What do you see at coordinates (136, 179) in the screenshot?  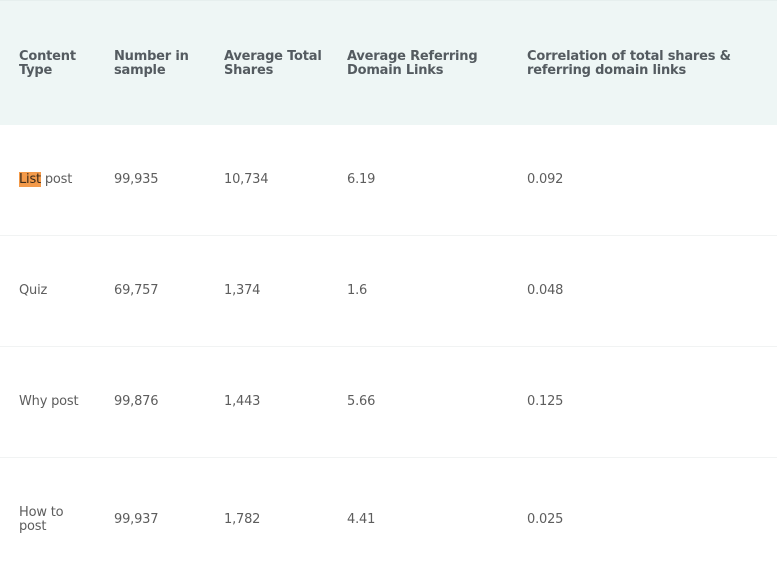 I see `cell-number-in-sample: 99,935` at bounding box center [136, 179].